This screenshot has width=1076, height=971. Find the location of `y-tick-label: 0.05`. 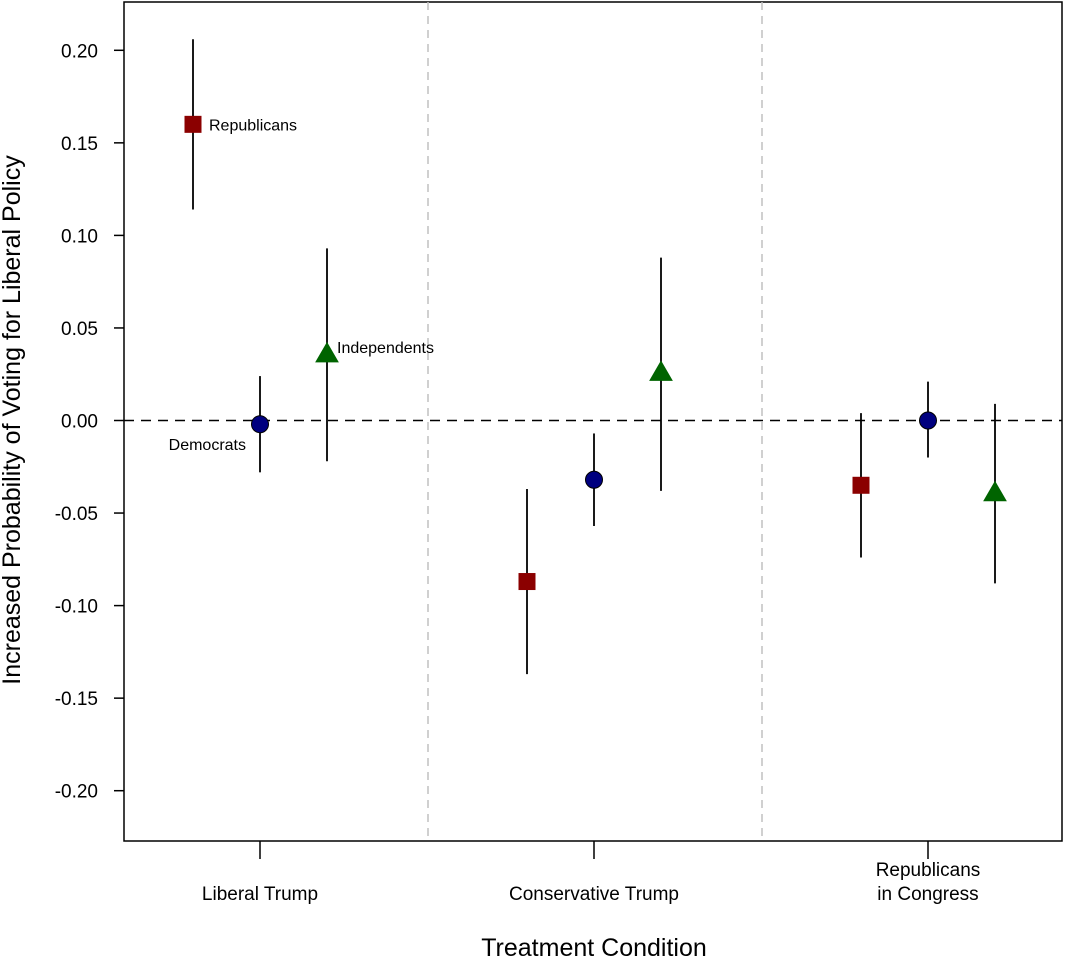

y-tick-label: 0.05 is located at coordinates (79, 329).